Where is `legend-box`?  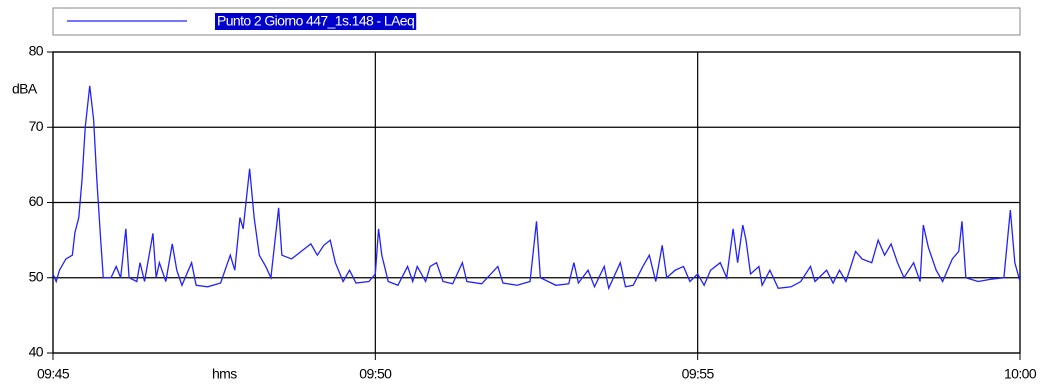
legend-box is located at coordinates (536, 21).